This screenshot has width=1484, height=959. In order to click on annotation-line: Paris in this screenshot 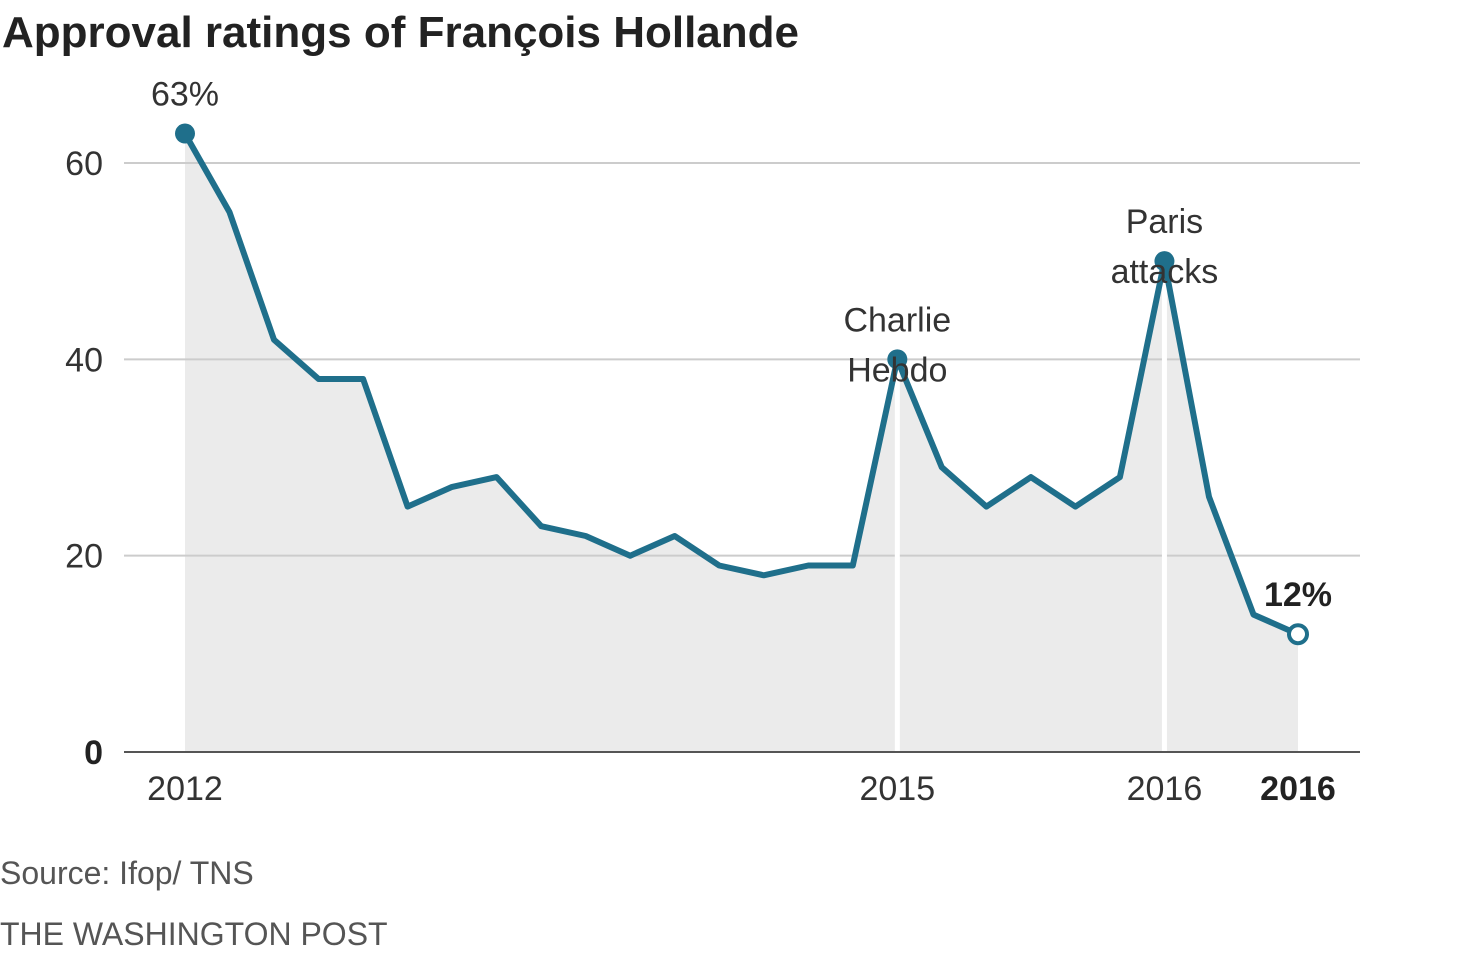, I will do `click(1164, 222)`.